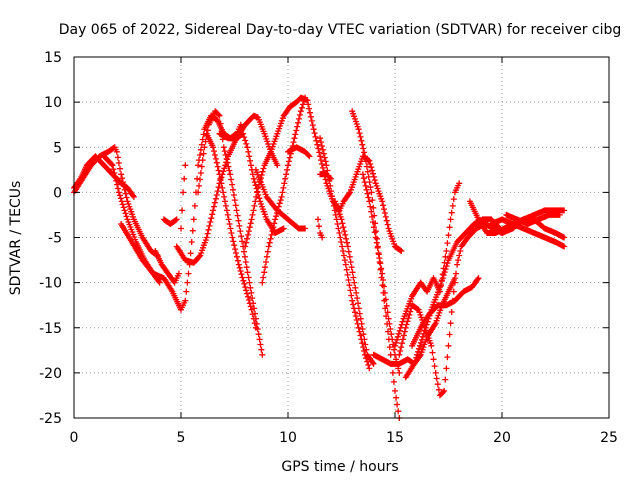  Describe the element at coordinates (50, 374) in the screenshot. I see `y-tick-label: -20` at that location.